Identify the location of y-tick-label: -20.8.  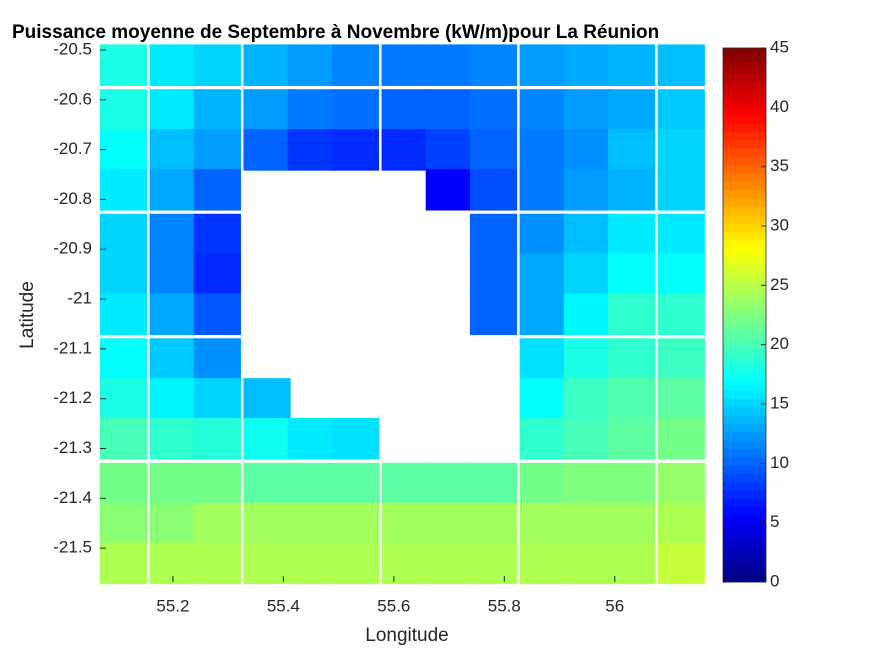
(72, 198).